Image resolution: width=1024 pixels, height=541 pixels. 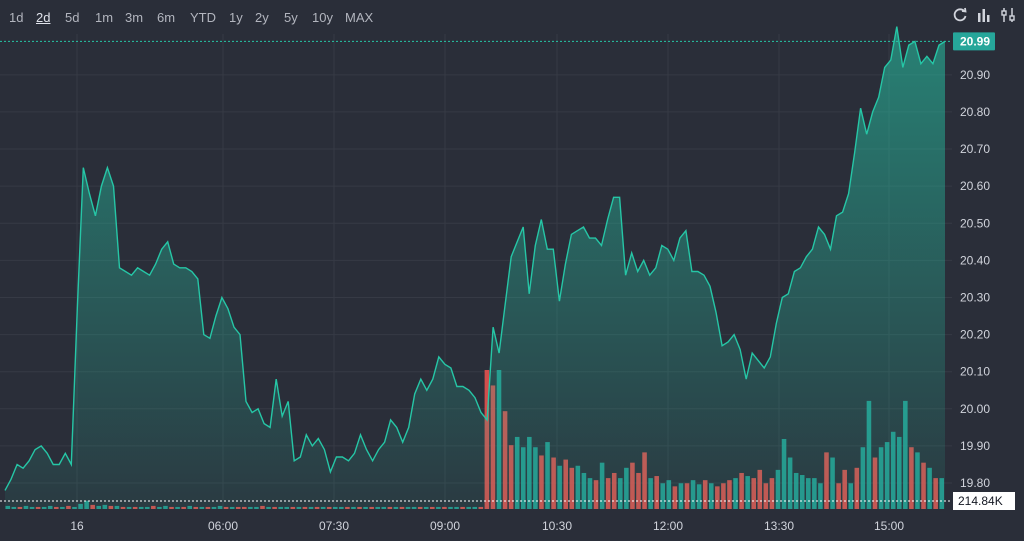 I want to click on x-tick-label: 07:30, so click(x=334, y=526).